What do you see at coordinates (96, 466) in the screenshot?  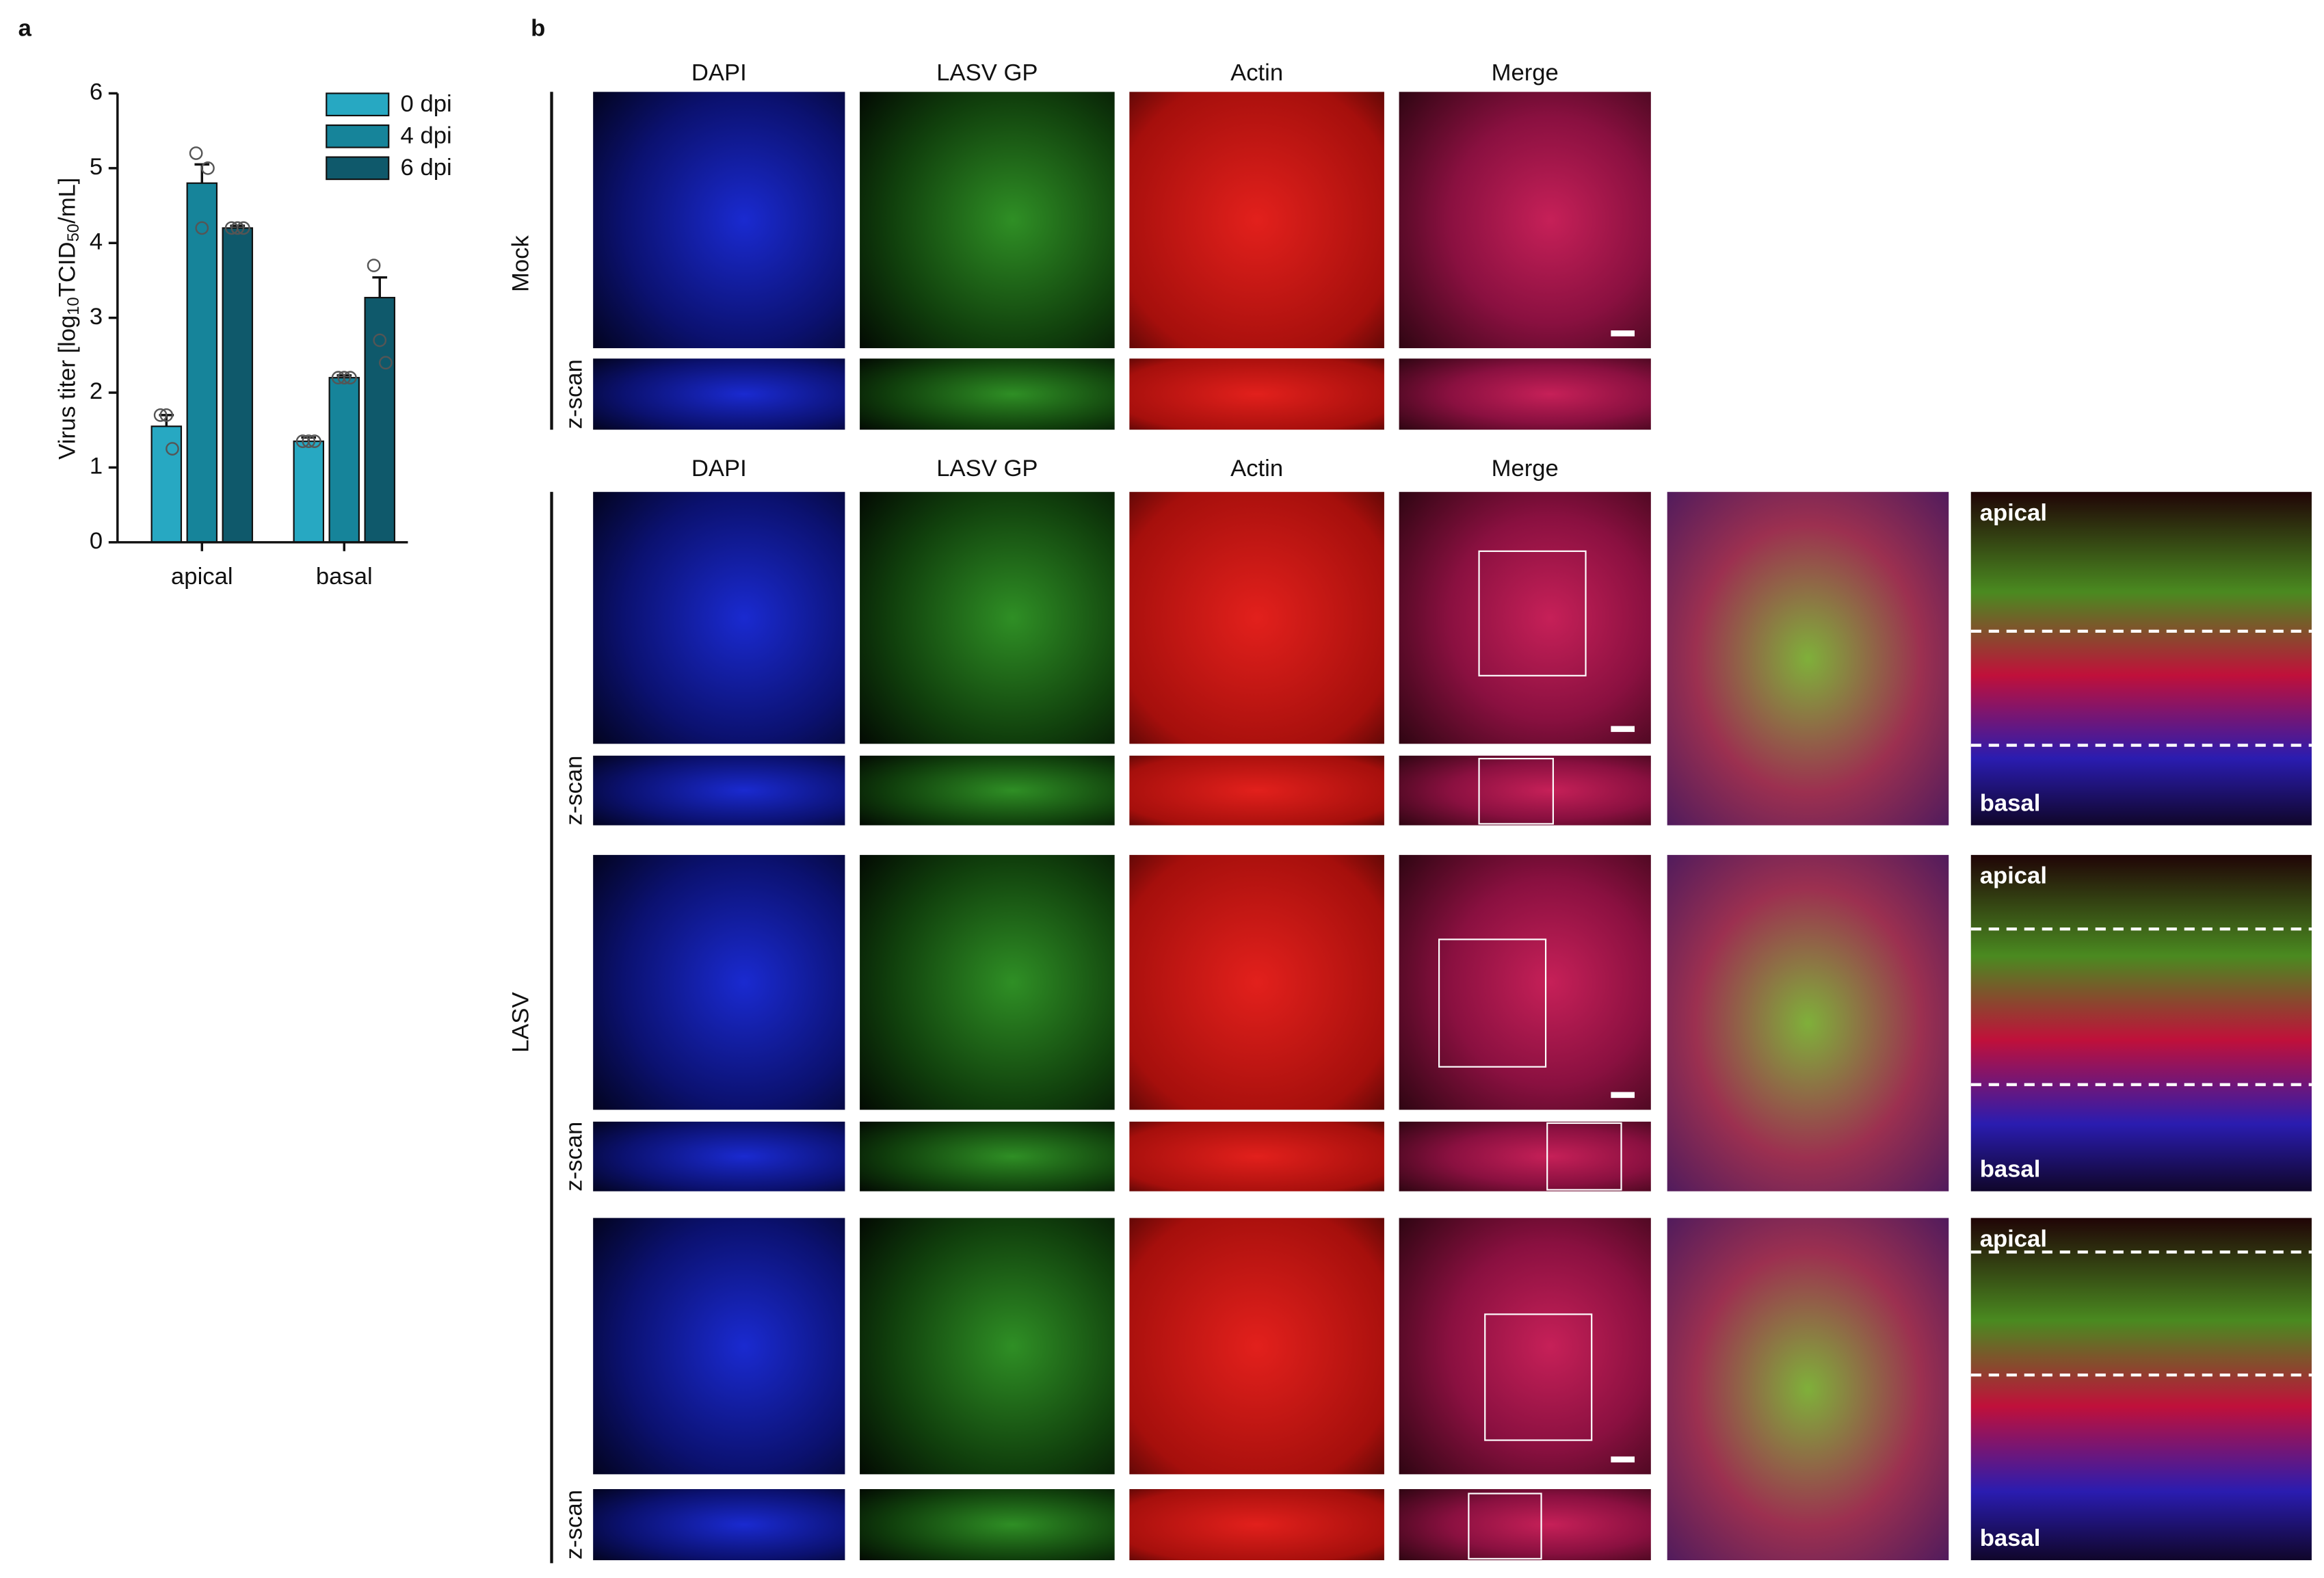 I see `y-tick-label: 1` at bounding box center [96, 466].